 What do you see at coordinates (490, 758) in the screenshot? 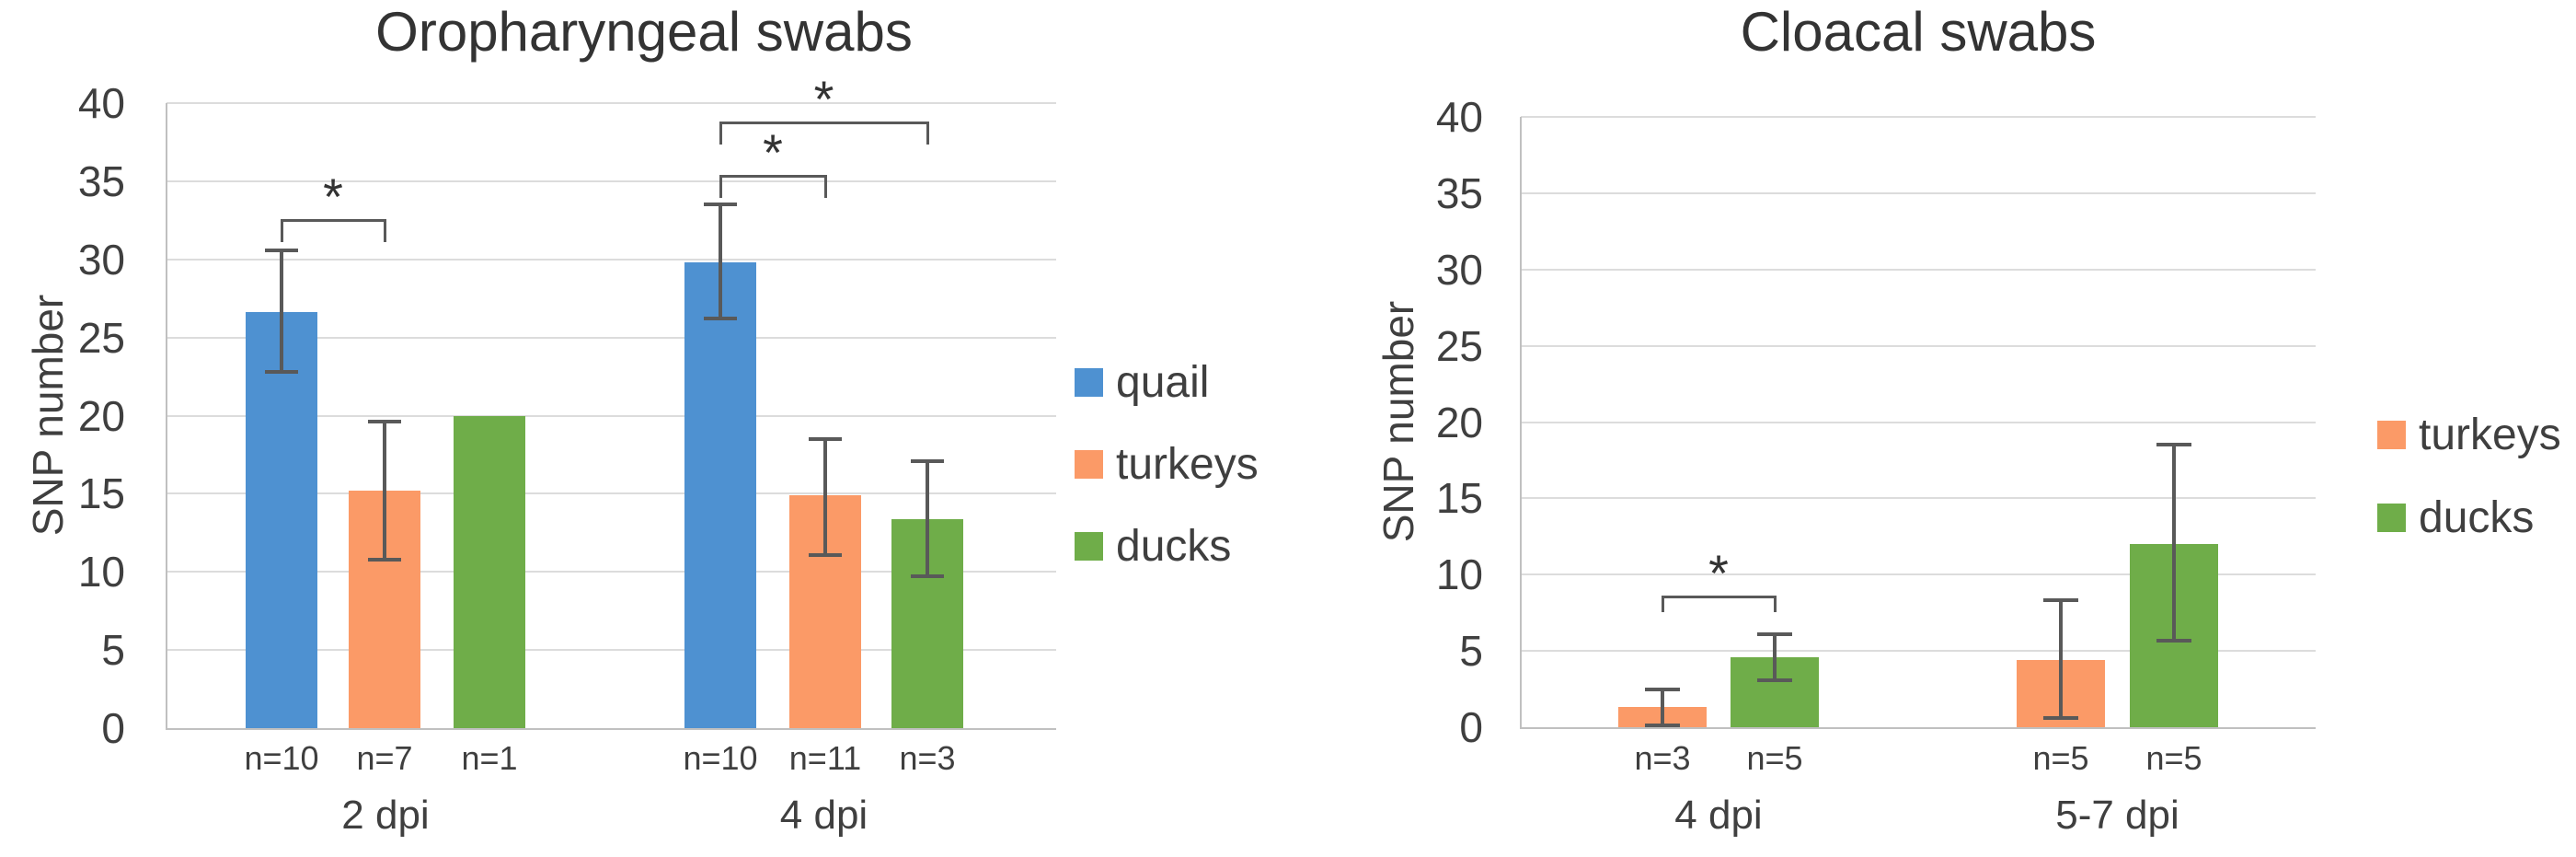
I see `n-label: n=1` at bounding box center [490, 758].